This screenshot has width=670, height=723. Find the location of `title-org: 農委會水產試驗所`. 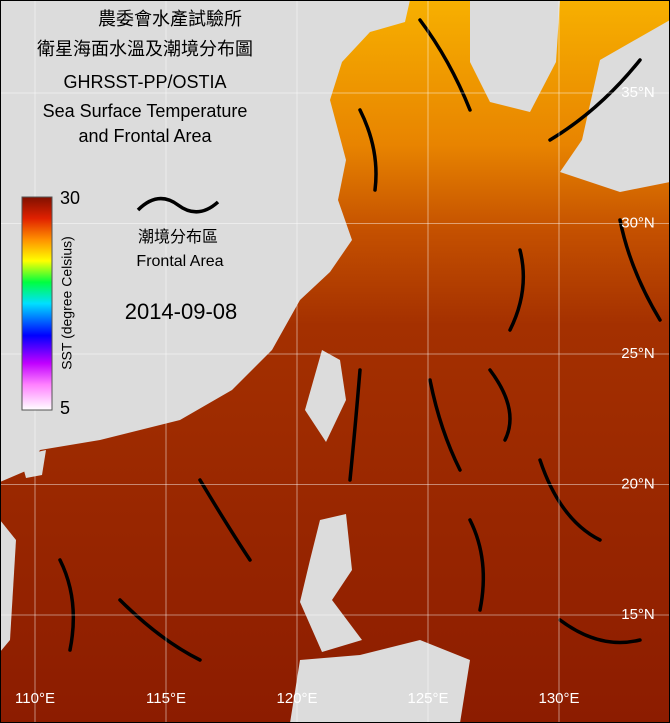

title-org: 農委會水產試驗所 is located at coordinates (170, 19).